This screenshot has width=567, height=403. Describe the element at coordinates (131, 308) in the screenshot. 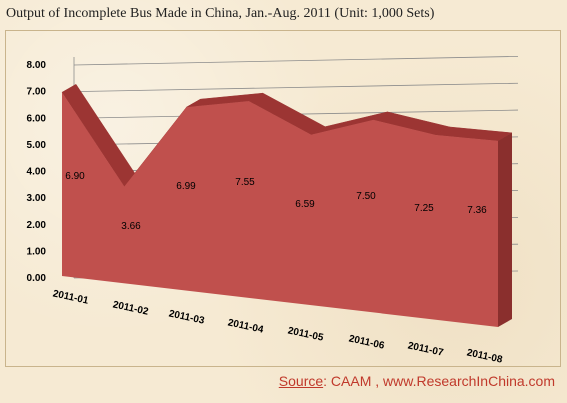

I see `x-tick-label: 2011-02` at that location.